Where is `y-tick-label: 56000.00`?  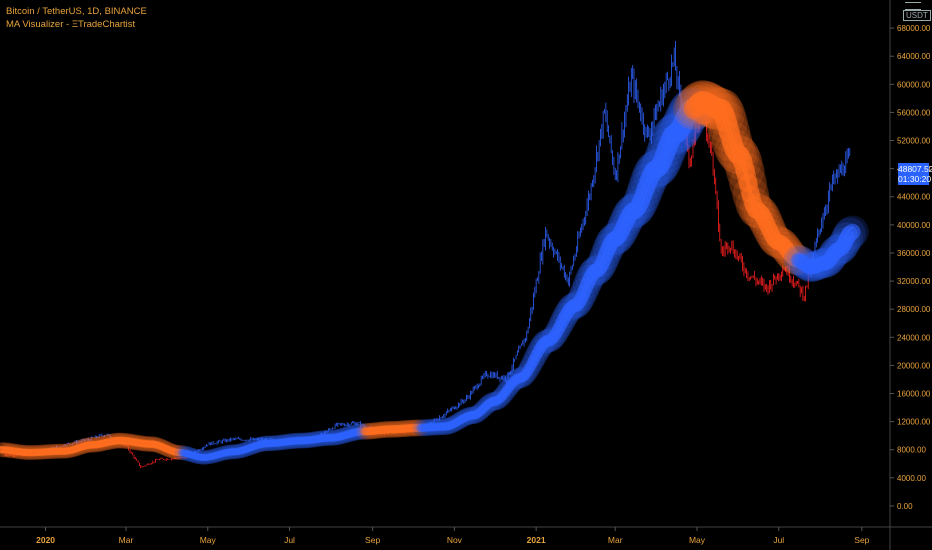 y-tick-label: 56000.00 is located at coordinates (914, 112).